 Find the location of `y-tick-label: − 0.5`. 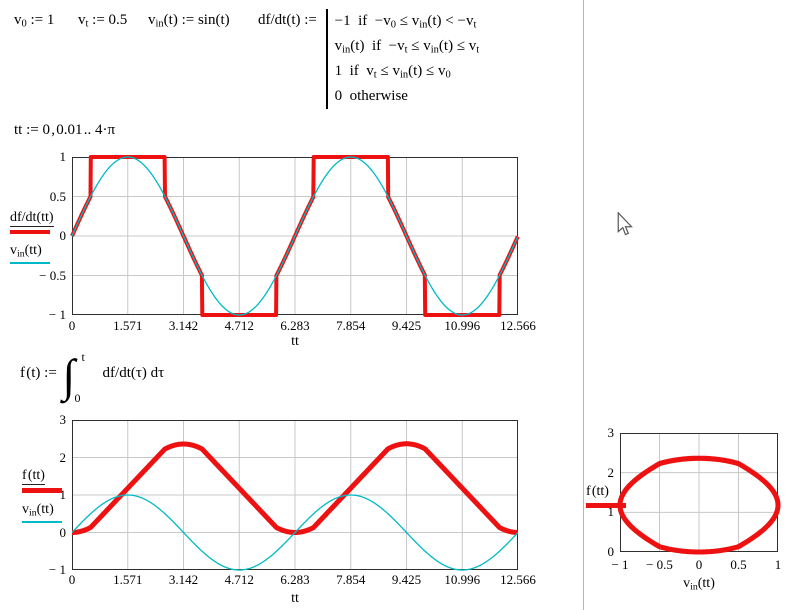

y-tick-label: − 0.5 is located at coordinates (52, 275).